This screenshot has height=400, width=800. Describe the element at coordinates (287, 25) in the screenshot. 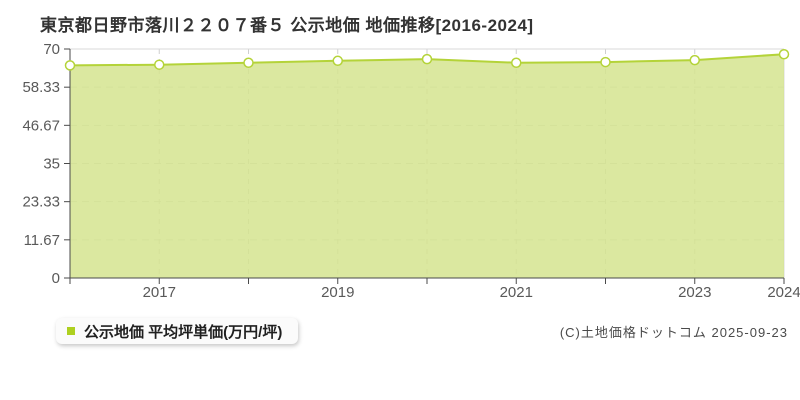

I see `page-title: 東京都日野市落川２２０７番５ 公示地価 地価推移[2016-2024]` at that location.